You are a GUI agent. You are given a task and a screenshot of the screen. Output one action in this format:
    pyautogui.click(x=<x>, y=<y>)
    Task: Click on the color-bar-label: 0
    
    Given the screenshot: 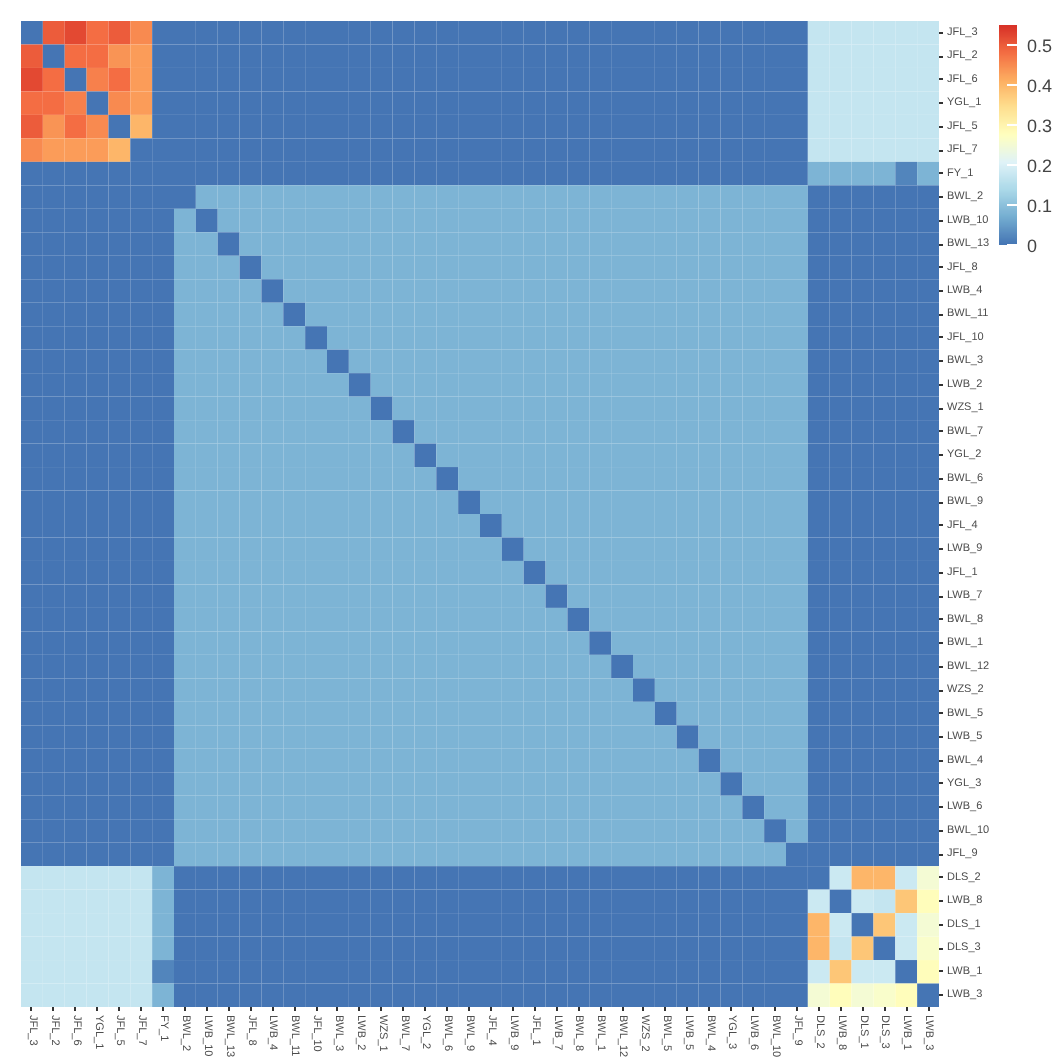 What is the action you would take?
    pyautogui.click(x=1032, y=246)
    